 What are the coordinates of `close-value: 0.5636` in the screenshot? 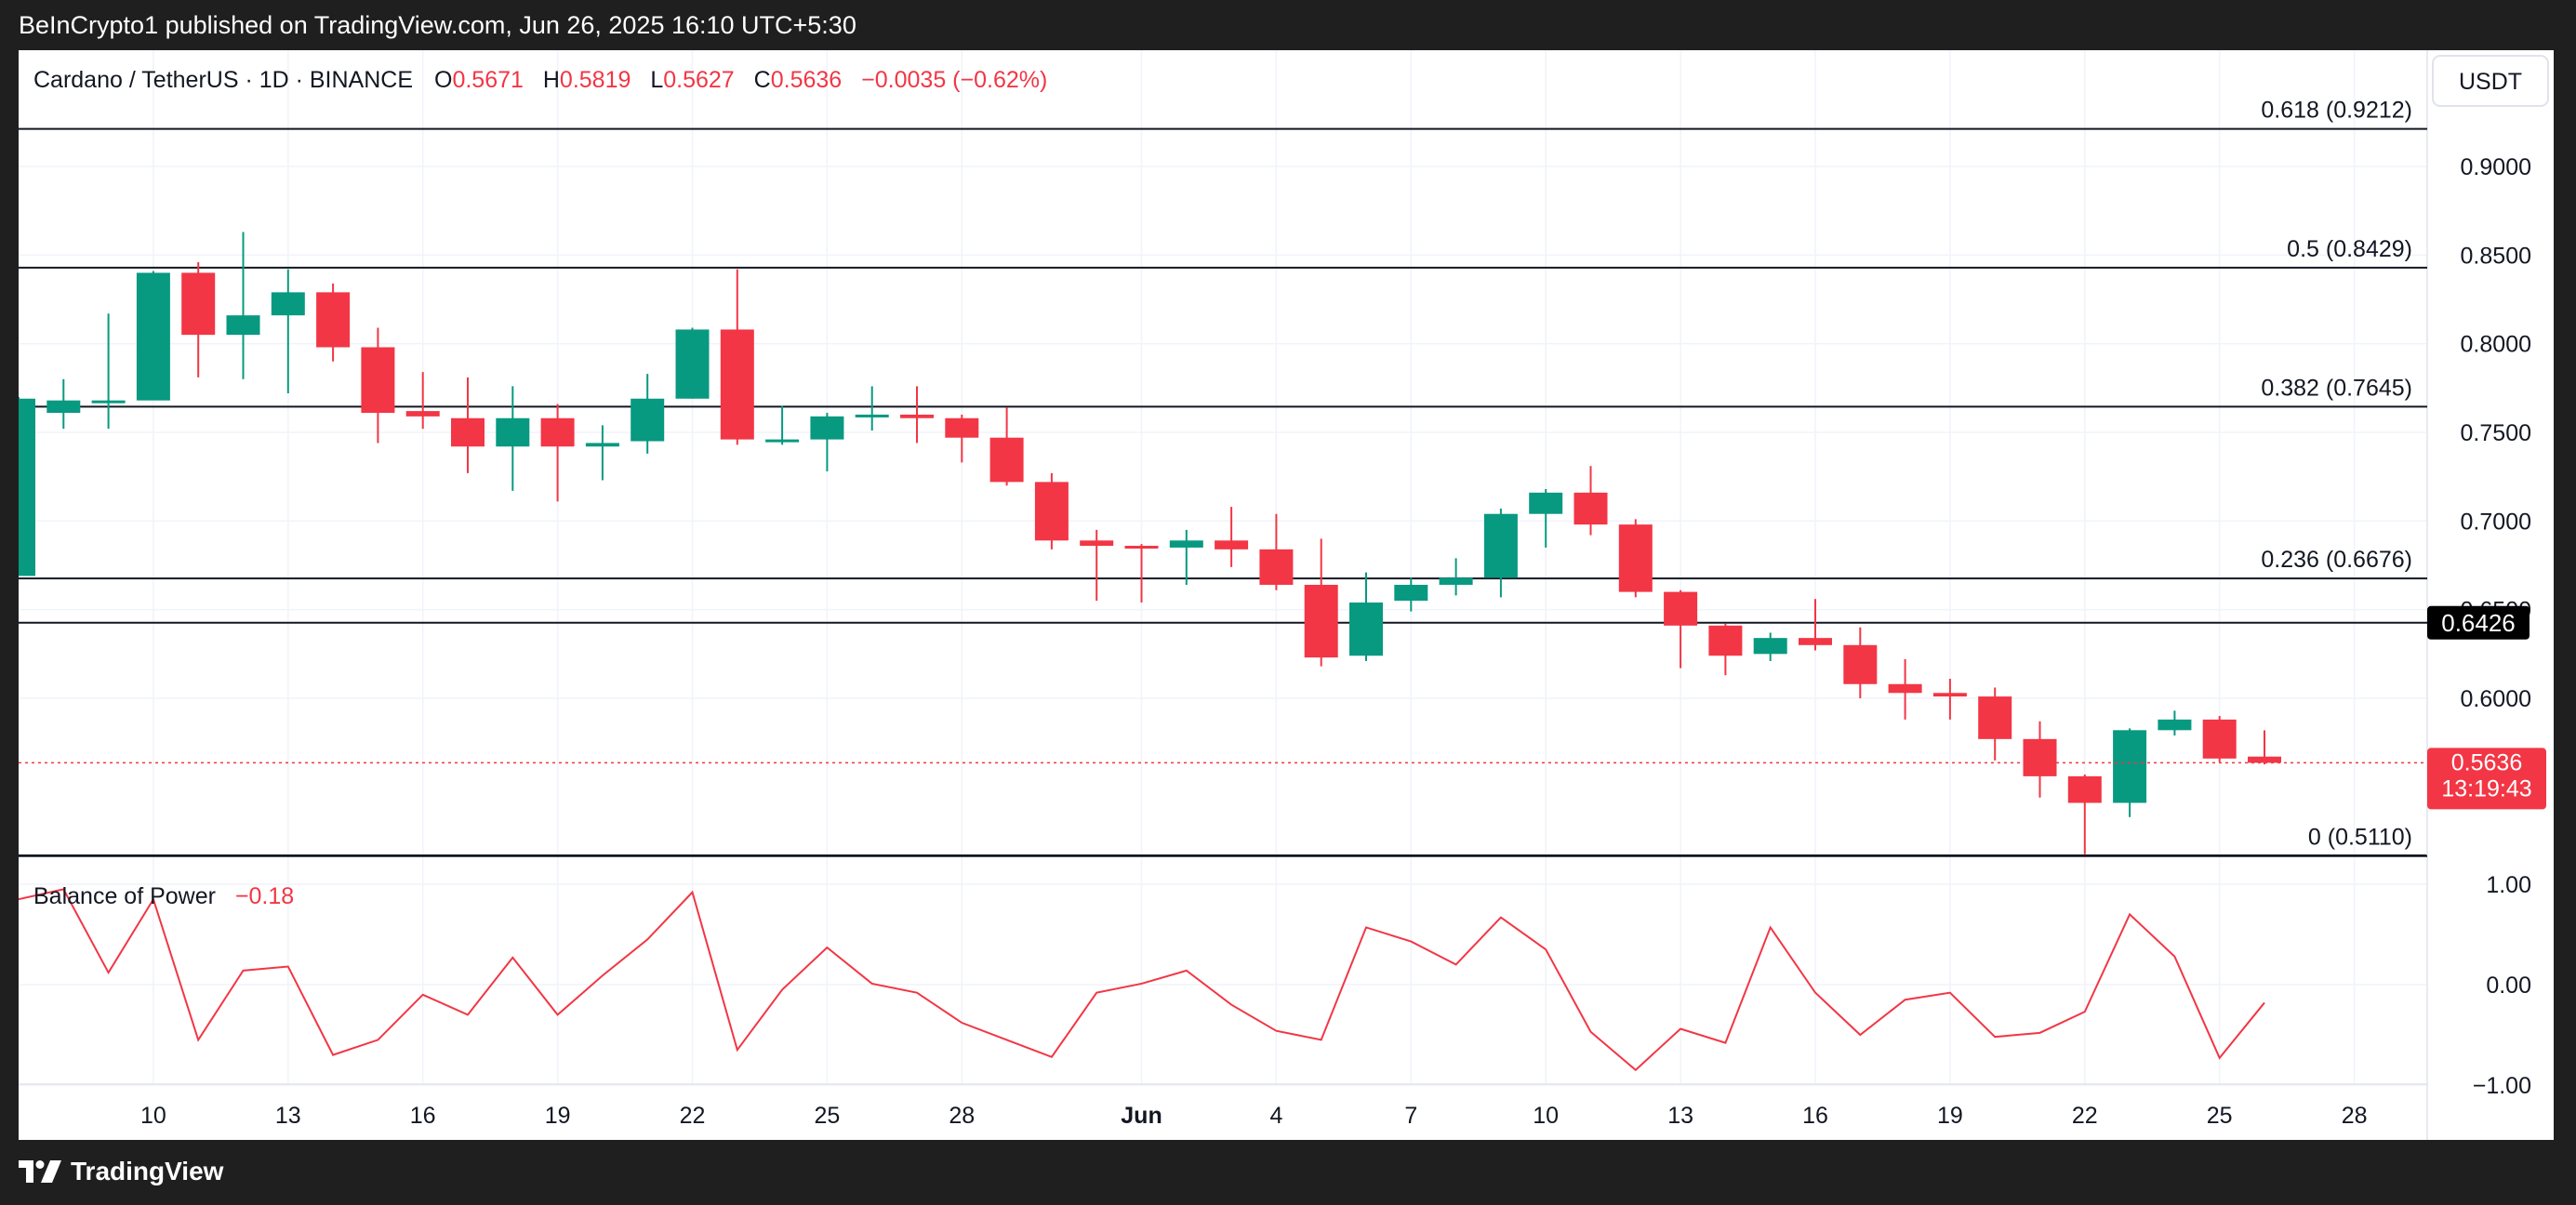 It's located at (806, 80).